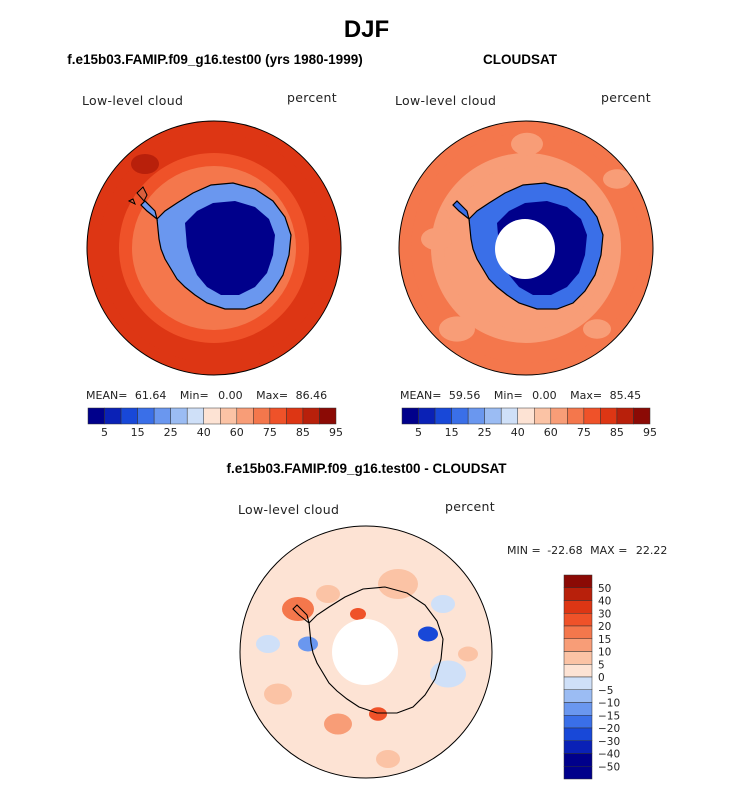 The width and height of the screenshot is (733, 788). I want to click on diff-colorbar-tick: −40, so click(609, 755).